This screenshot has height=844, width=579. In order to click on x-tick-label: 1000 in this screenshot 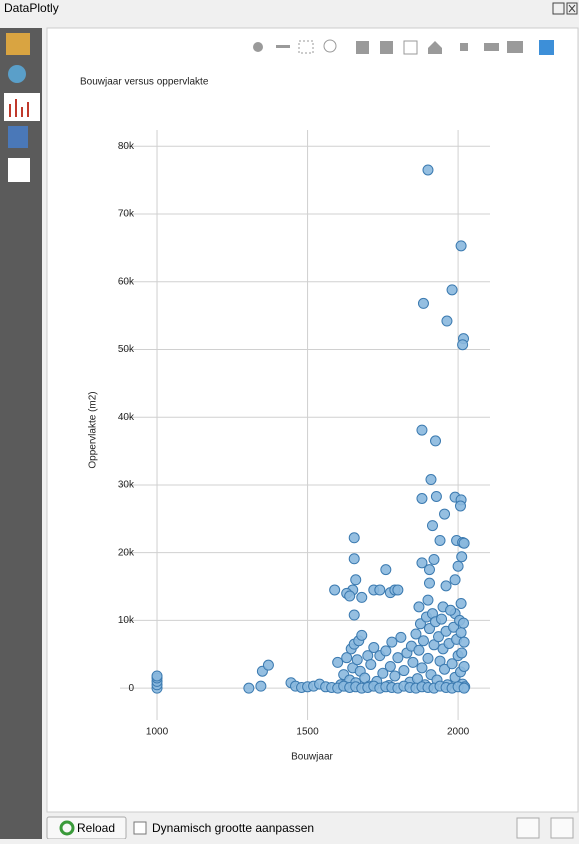, I will do `click(157, 732)`.